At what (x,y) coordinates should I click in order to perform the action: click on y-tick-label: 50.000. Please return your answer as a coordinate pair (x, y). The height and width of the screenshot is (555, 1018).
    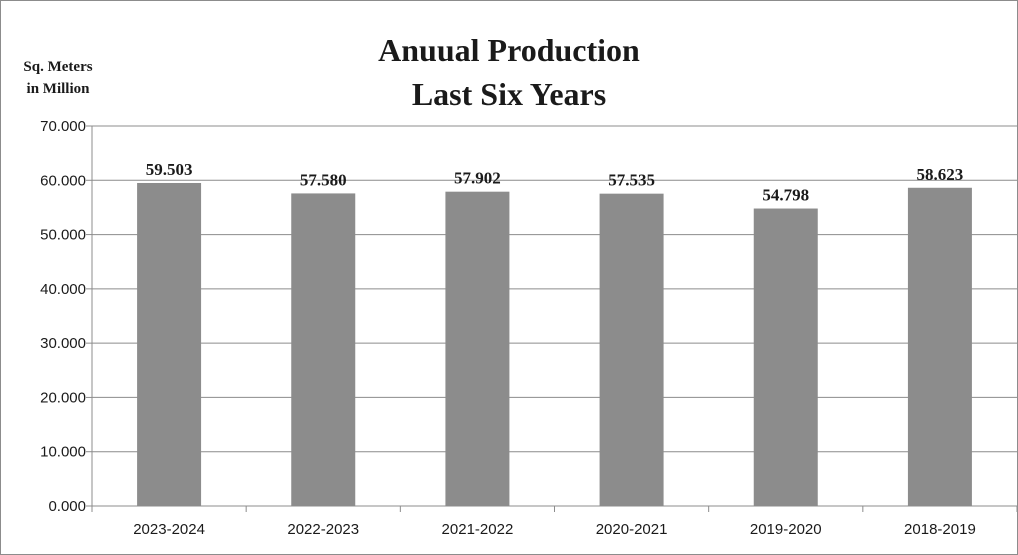
    Looking at the image, I should click on (63, 235).